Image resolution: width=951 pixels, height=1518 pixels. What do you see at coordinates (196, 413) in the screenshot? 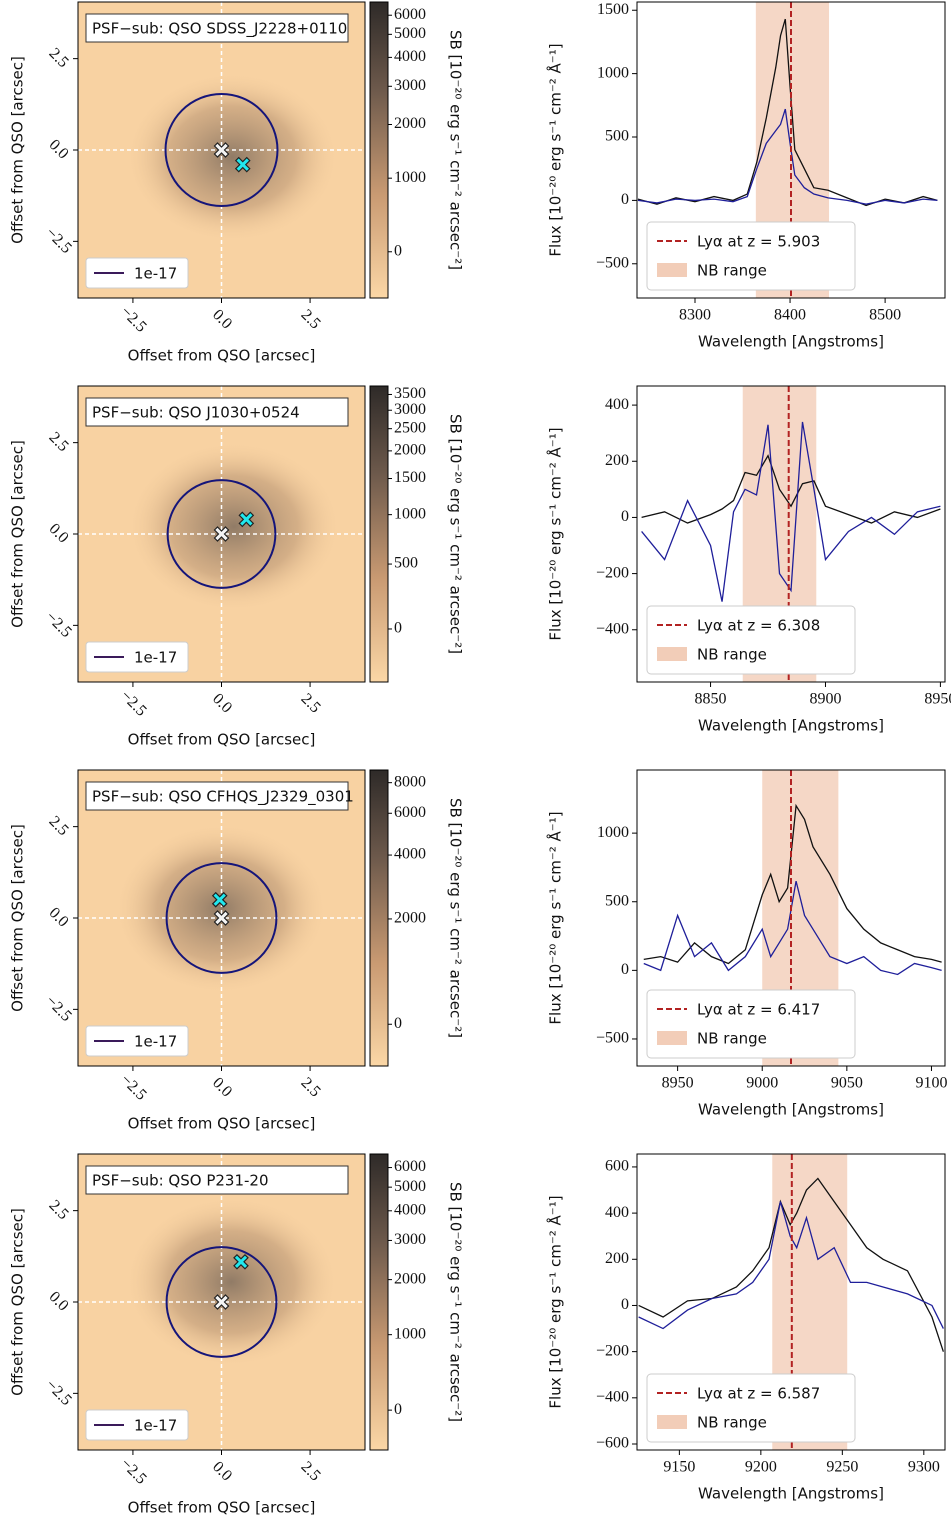
I see `panel-title: PSF−sub: QSO J1030+0524` at bounding box center [196, 413].